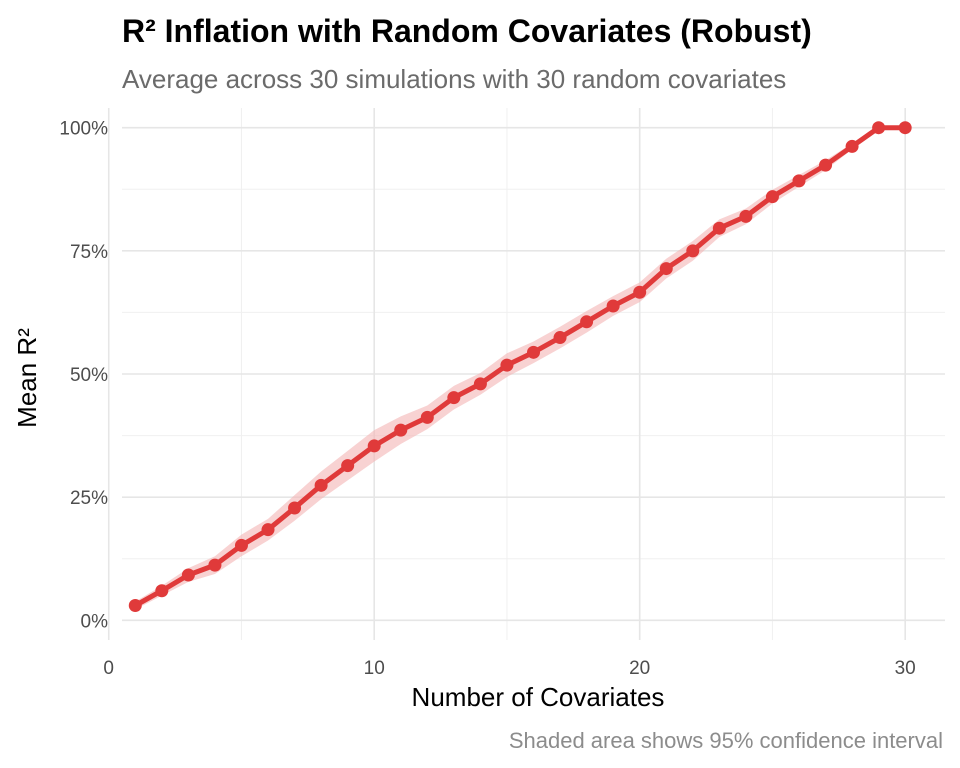 The image size is (960, 768). What do you see at coordinates (374, 668) in the screenshot?
I see `x-tick-label: 10` at bounding box center [374, 668].